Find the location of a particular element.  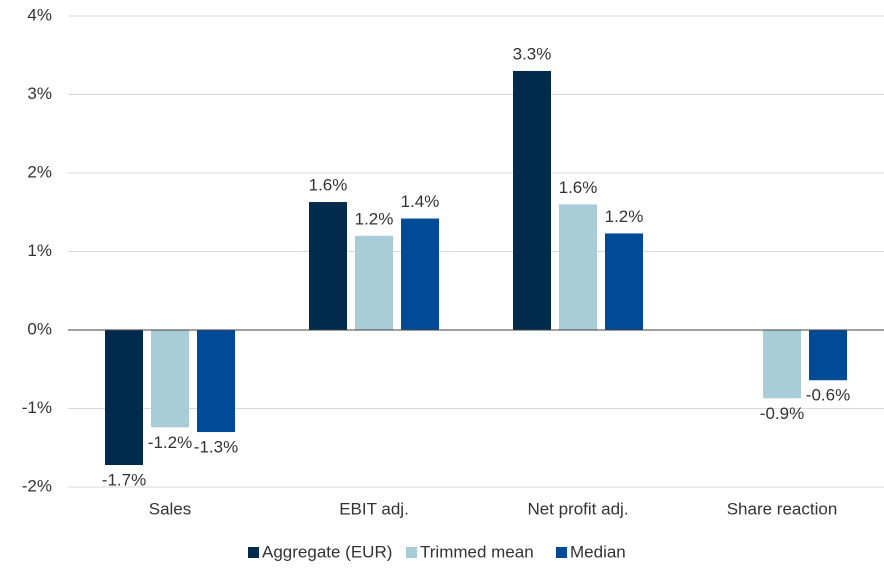

x-tick-label: Net profit adj. is located at coordinates (577, 508).